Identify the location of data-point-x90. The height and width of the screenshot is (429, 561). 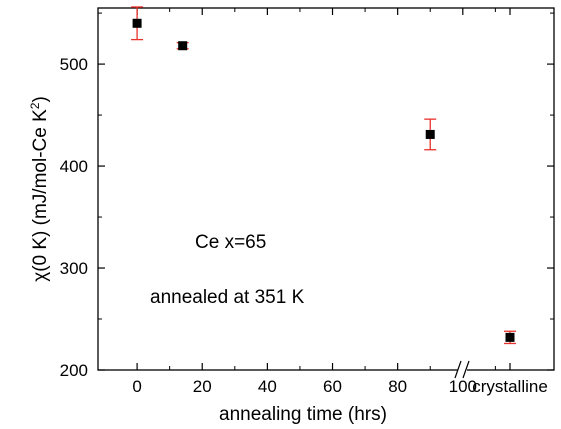
(430, 134).